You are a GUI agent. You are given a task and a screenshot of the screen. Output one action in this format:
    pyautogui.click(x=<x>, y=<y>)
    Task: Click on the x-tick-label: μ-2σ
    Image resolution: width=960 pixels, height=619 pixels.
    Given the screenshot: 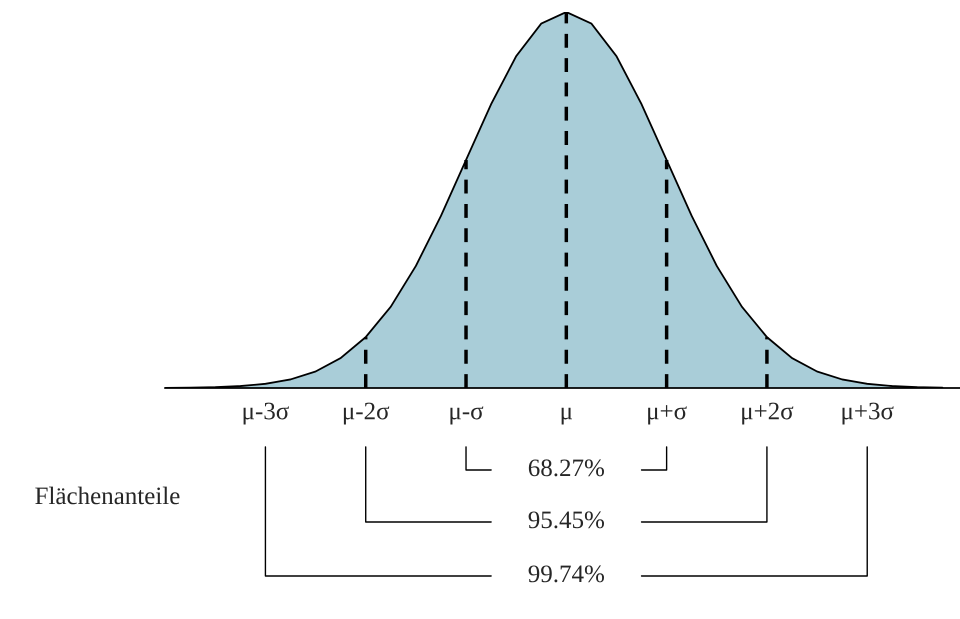 What is the action you would take?
    pyautogui.click(x=367, y=413)
    